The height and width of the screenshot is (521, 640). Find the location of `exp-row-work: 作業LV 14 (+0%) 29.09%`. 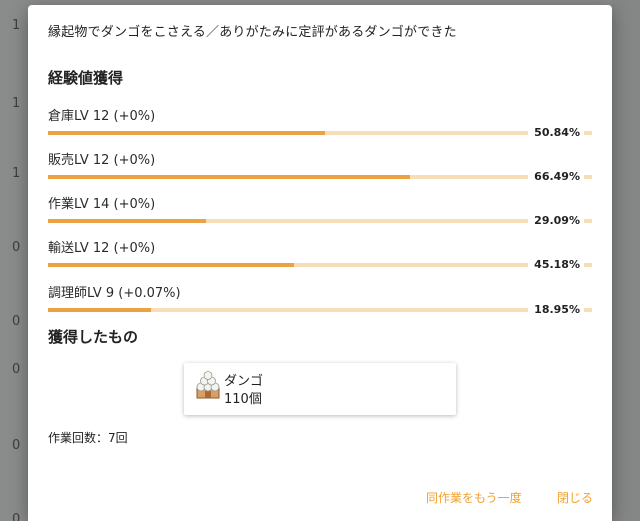

exp-row-work: 作業LV 14 (+0%) 29.09% is located at coordinates (320, 215).